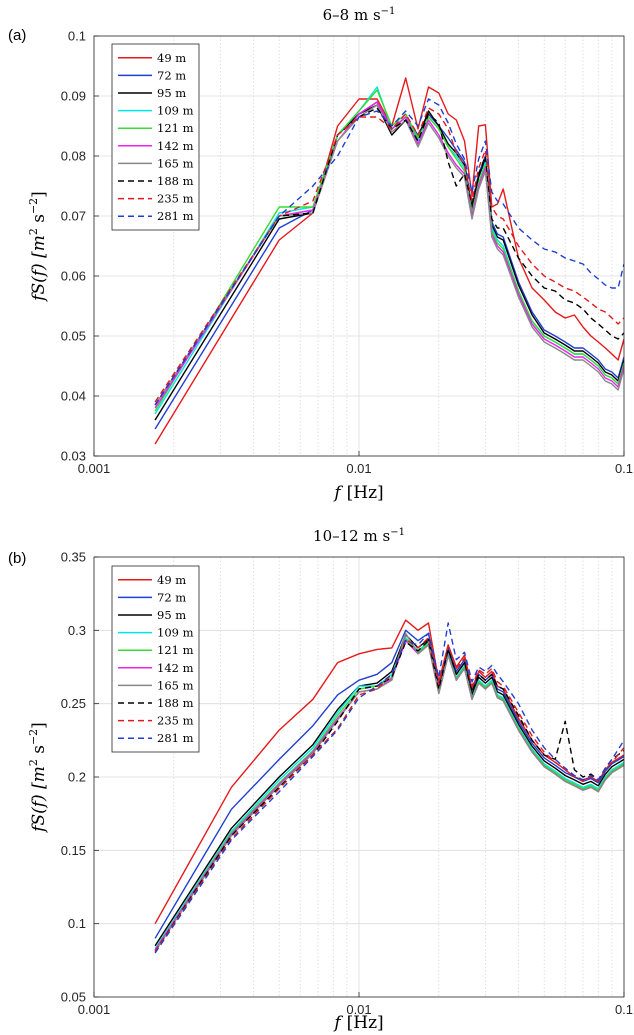 This screenshot has width=634, height=1035. Describe the element at coordinates (73, 156) in the screenshot. I see `y-tick-label: 0.08` at that location.